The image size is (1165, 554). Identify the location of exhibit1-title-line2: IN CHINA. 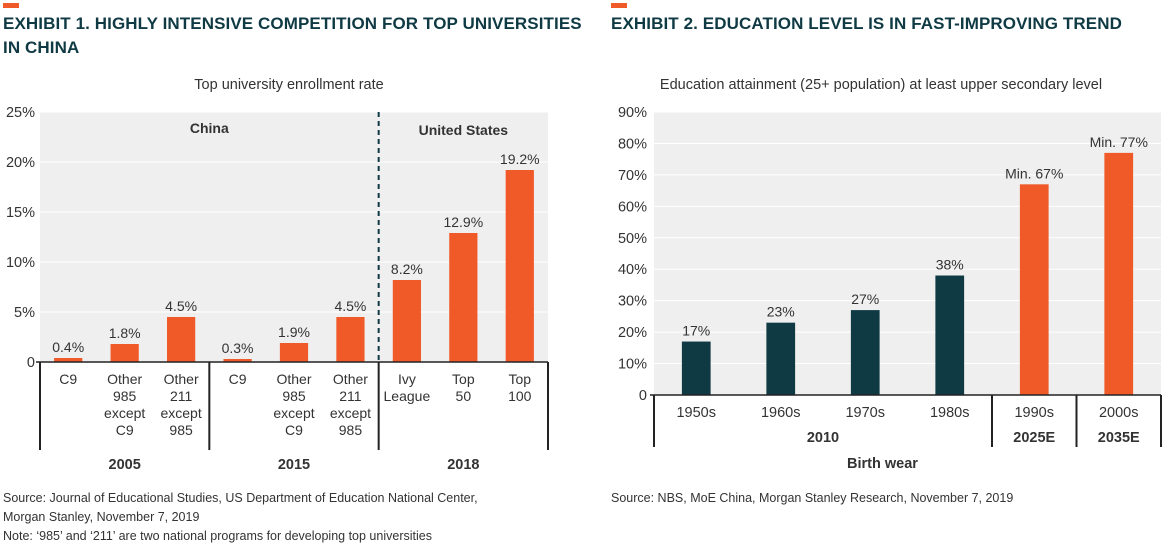
(41, 47).